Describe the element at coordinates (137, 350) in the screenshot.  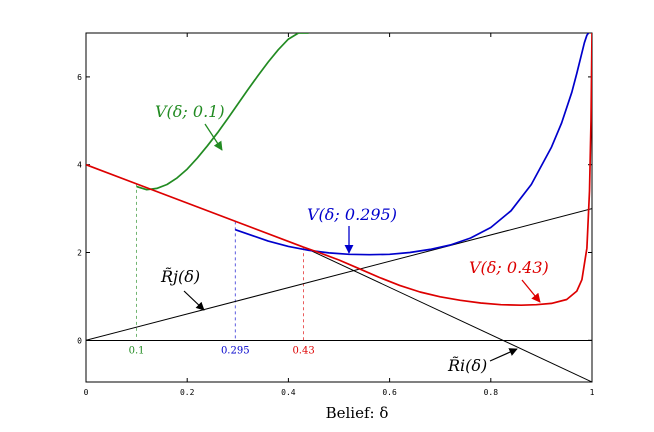
I see `guide-label: 0.1` at that location.